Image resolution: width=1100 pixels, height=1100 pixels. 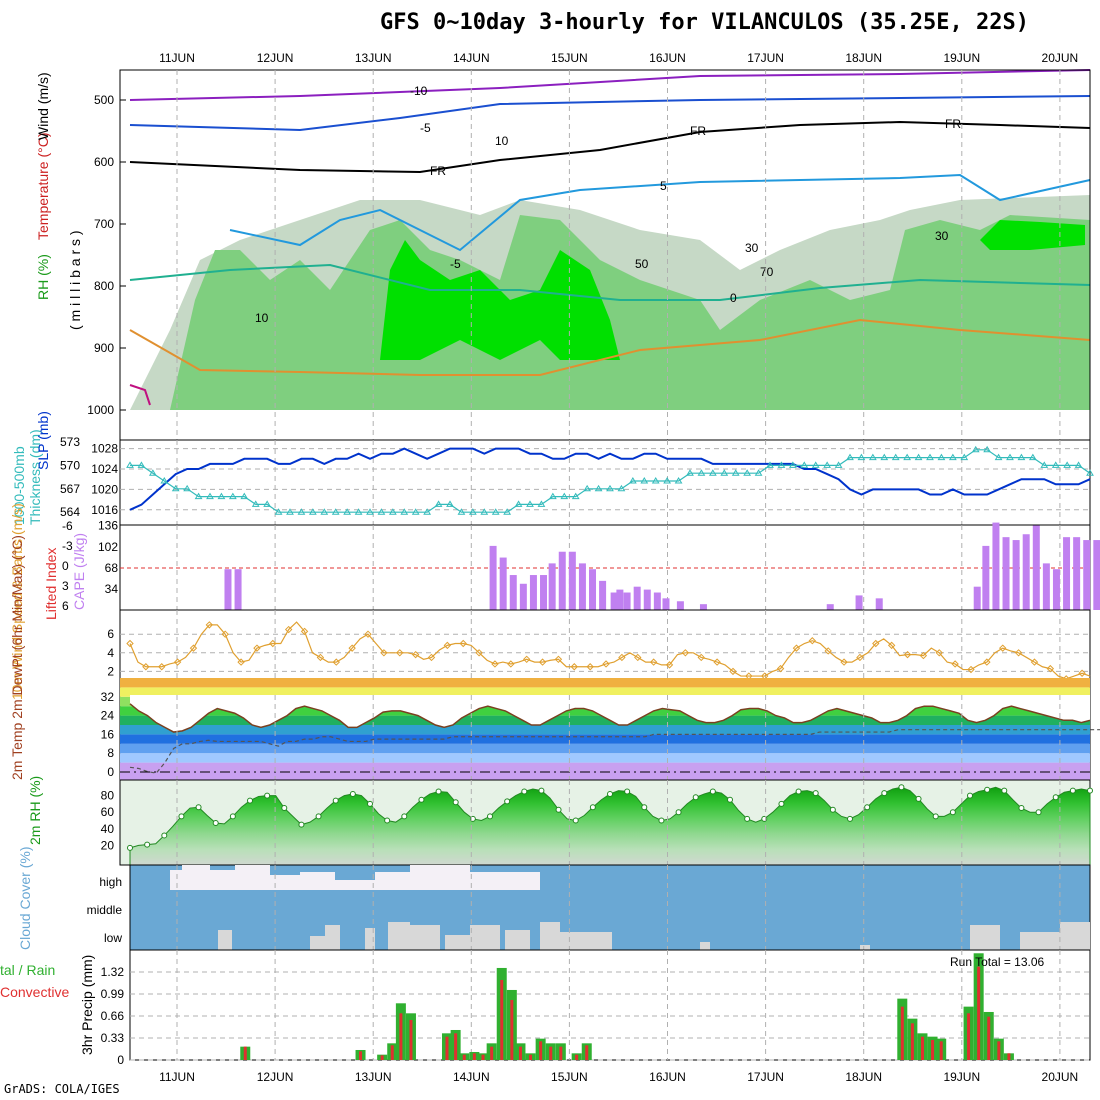 What do you see at coordinates (108, 526) in the screenshot?
I see `cape-tick: 136` at bounding box center [108, 526].